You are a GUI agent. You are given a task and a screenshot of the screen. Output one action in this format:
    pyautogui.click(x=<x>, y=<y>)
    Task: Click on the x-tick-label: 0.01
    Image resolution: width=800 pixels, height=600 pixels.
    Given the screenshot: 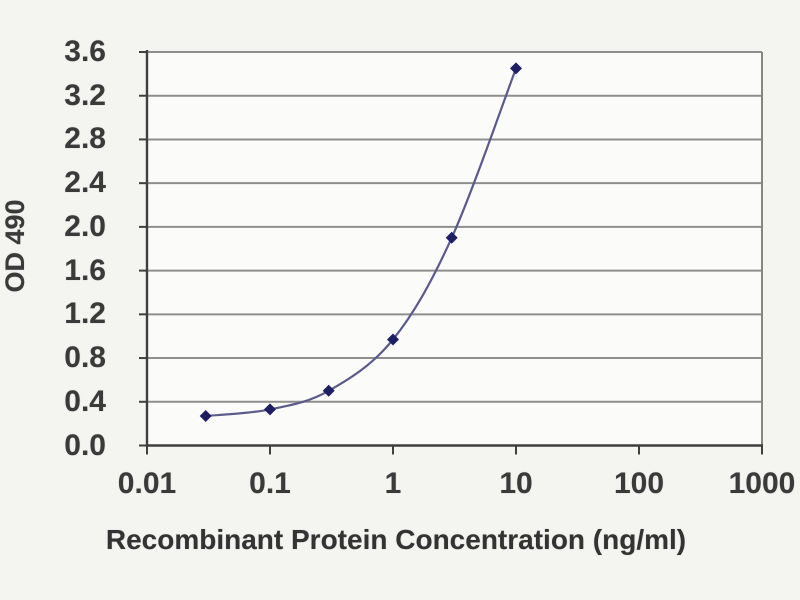 What is the action you would take?
    pyautogui.click(x=147, y=483)
    